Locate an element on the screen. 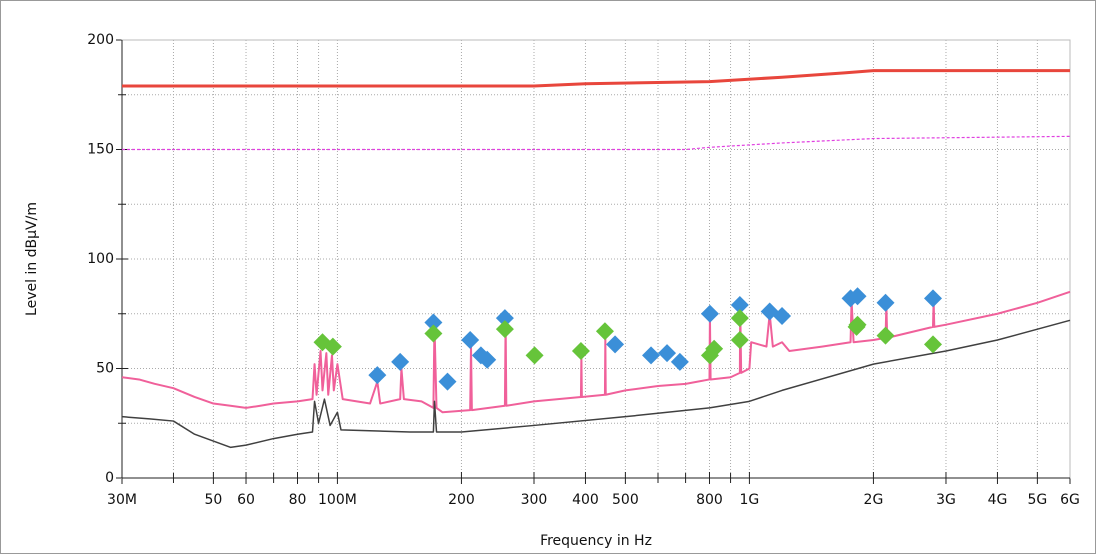  x-tick-label: 6G is located at coordinates (1070, 500).